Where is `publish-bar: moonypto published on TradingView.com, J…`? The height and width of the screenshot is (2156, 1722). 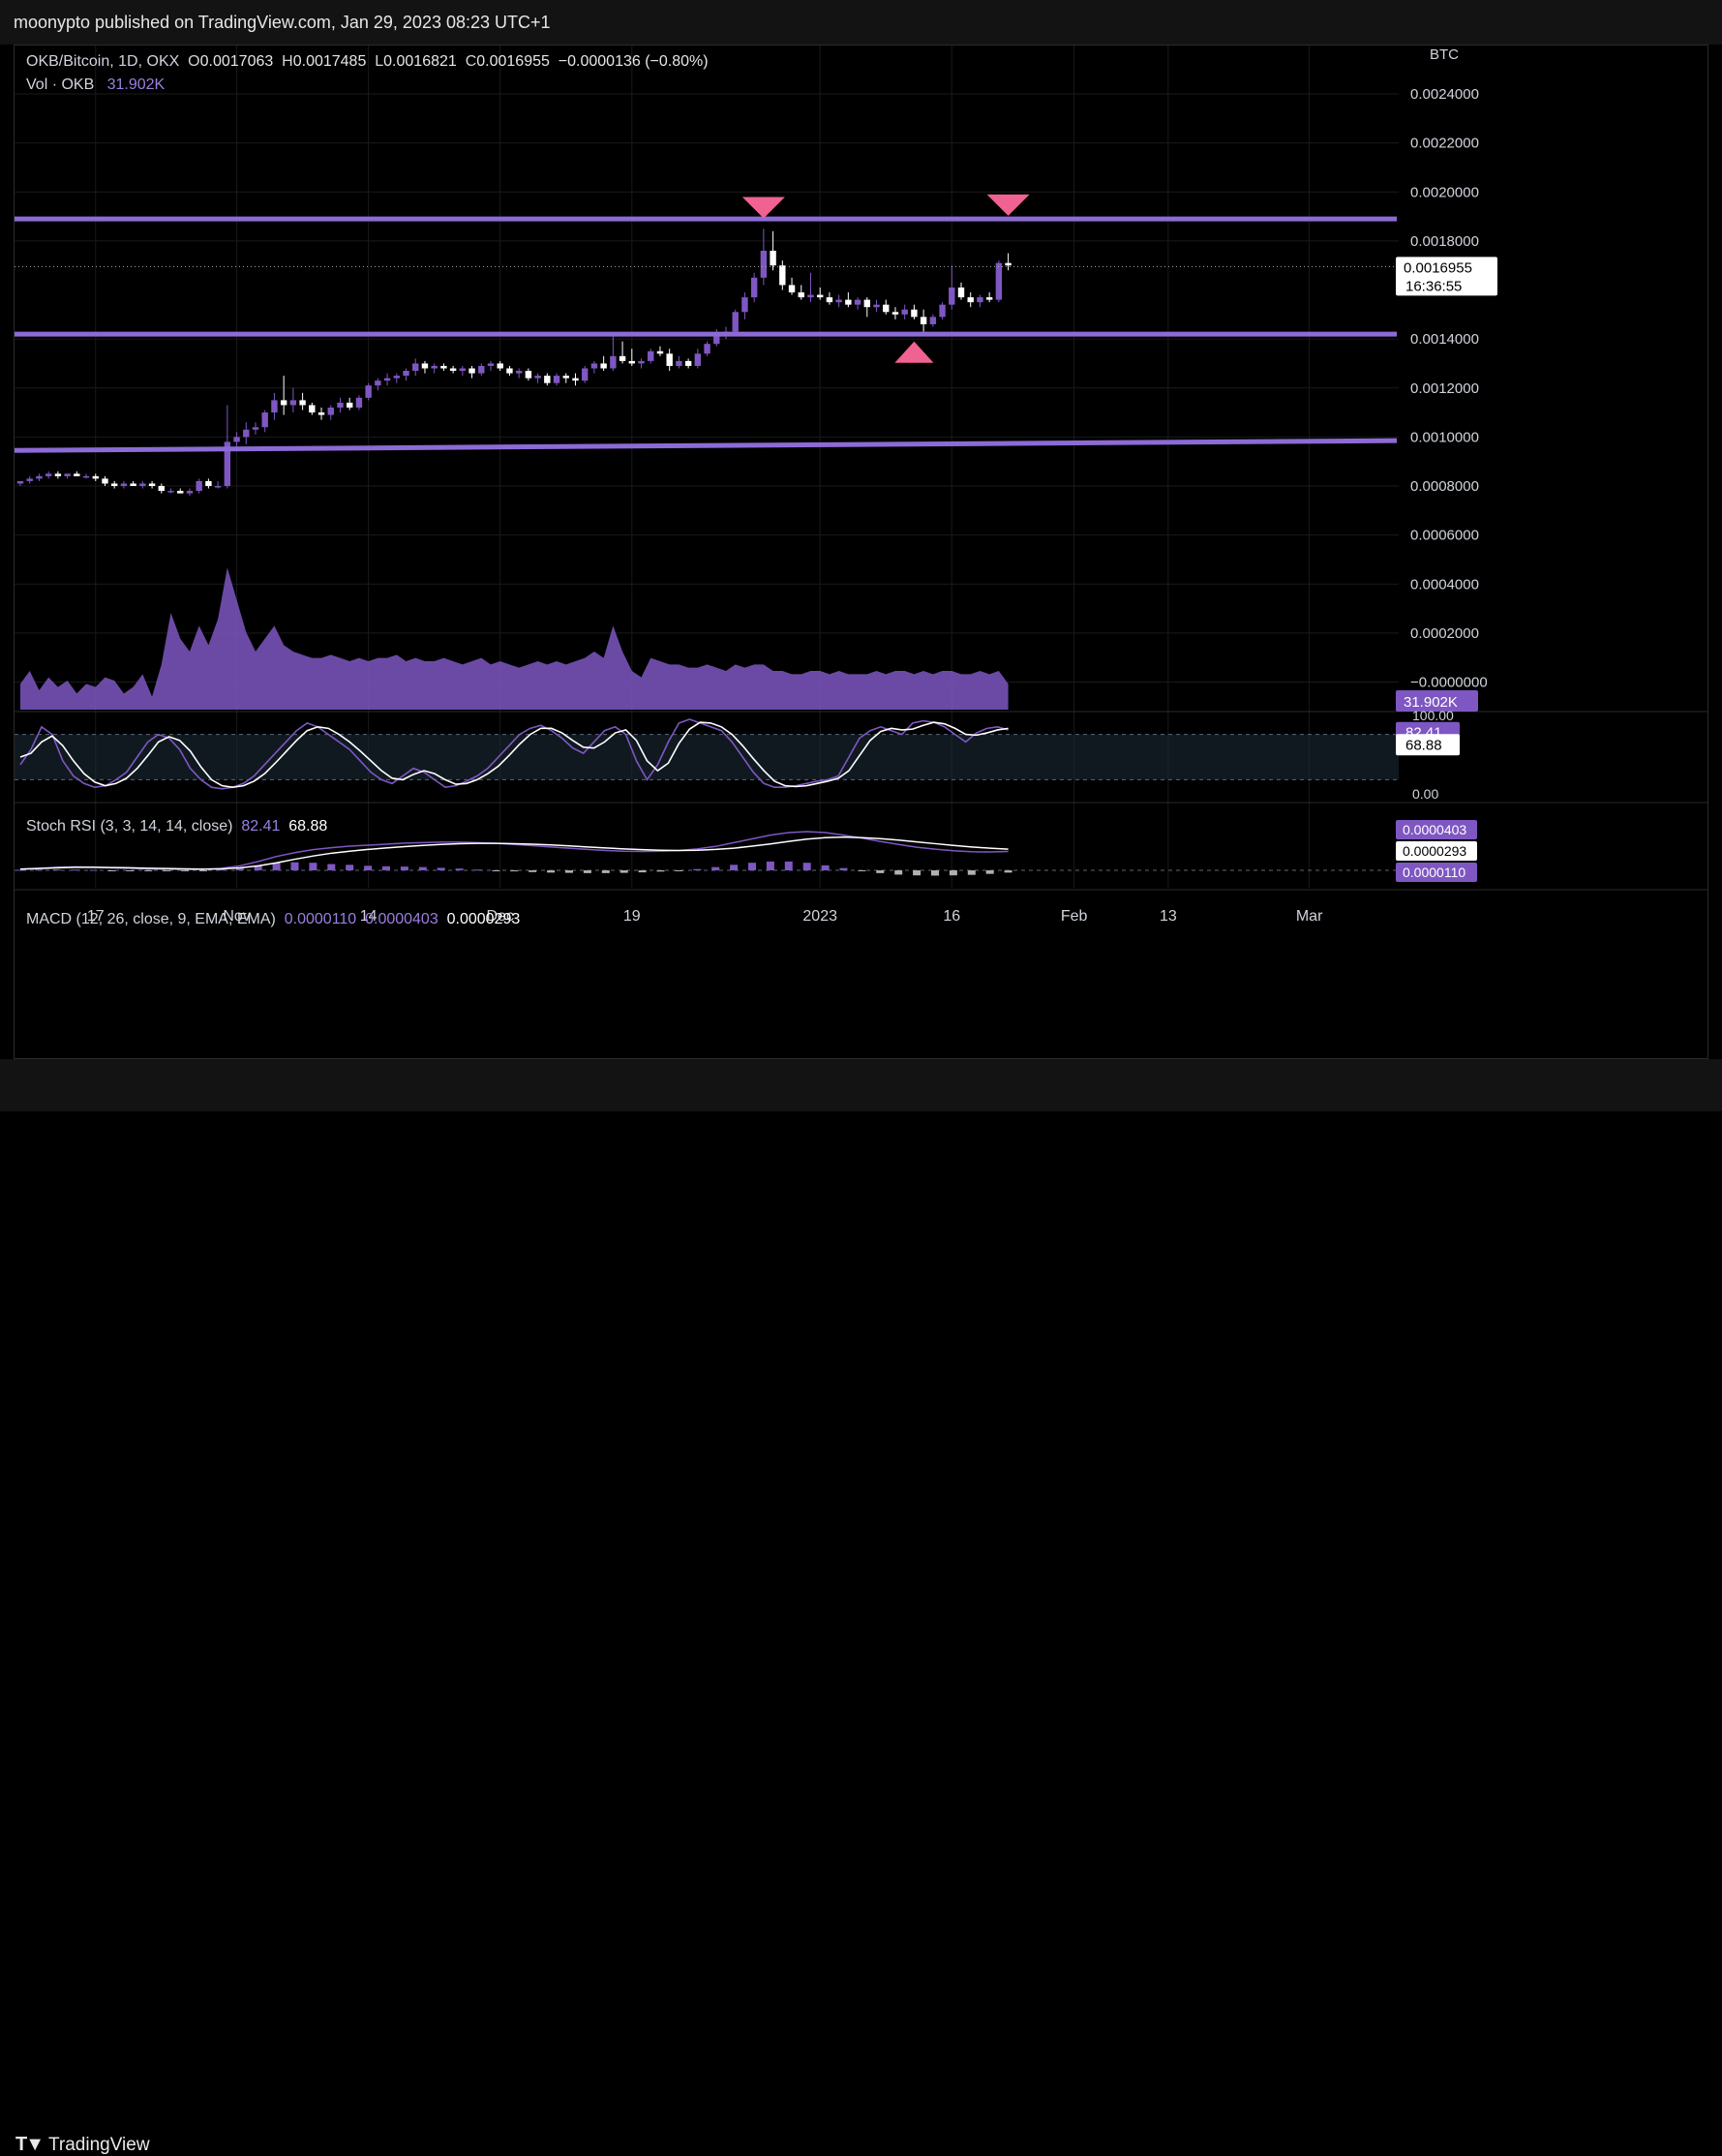
publish-bar: moonypto published on TradingView.com, J… is located at coordinates (861, 23).